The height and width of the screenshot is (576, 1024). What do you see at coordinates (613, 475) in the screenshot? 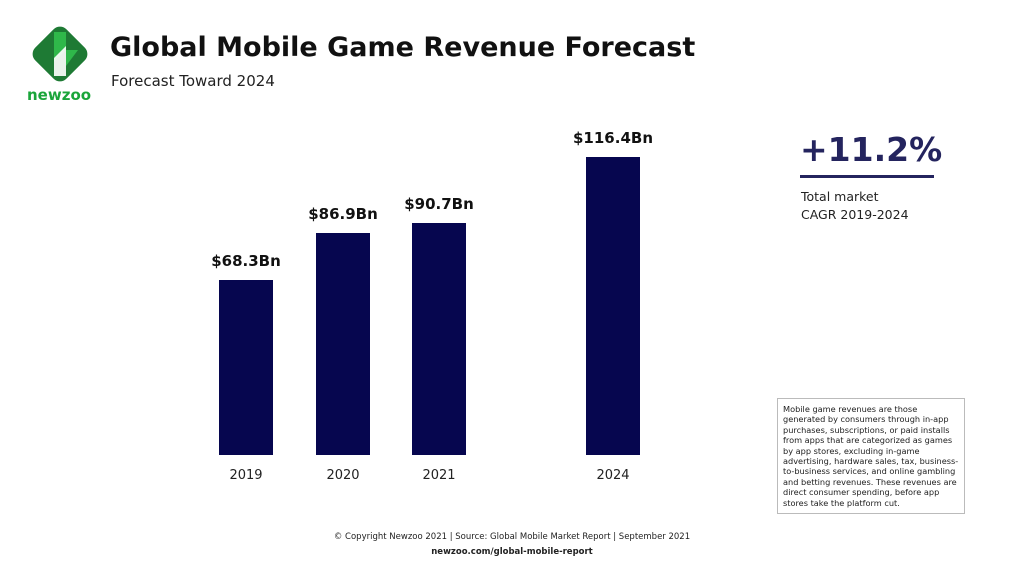
I see `x-tick-label: 2024` at bounding box center [613, 475].